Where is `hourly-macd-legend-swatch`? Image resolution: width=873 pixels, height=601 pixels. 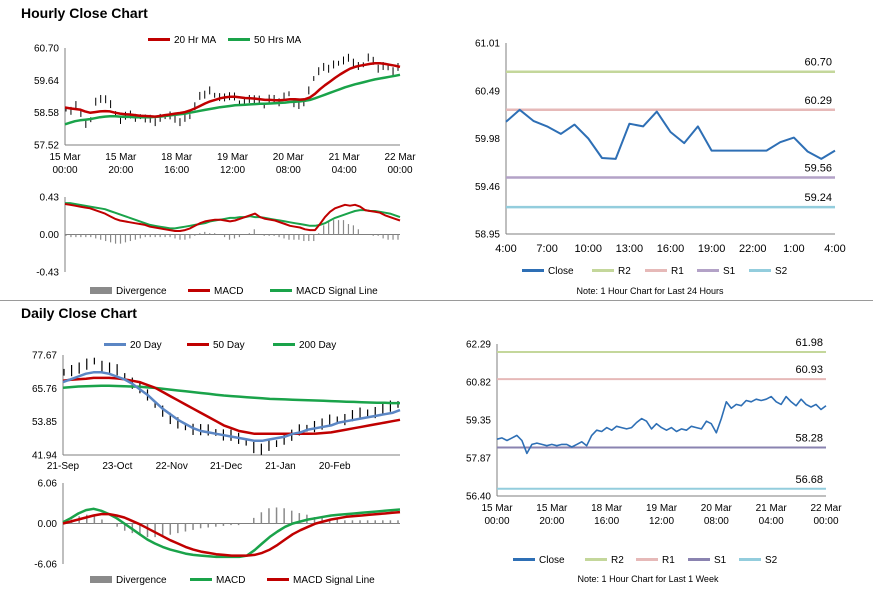
hourly-macd-legend-swatch is located at coordinates (101, 290).